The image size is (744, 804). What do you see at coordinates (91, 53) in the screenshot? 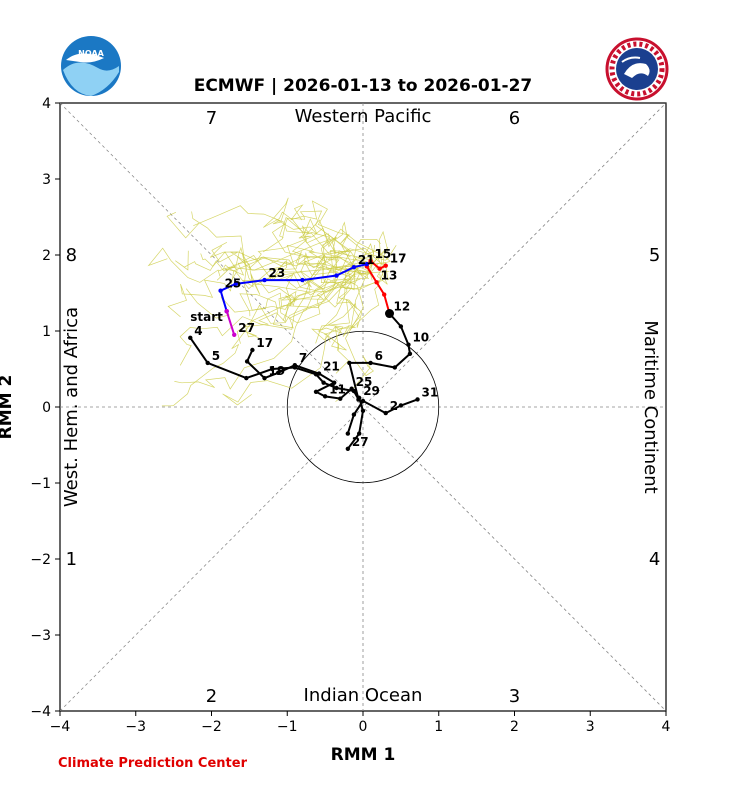
I see `svg-text: NOAA` at bounding box center [91, 53].